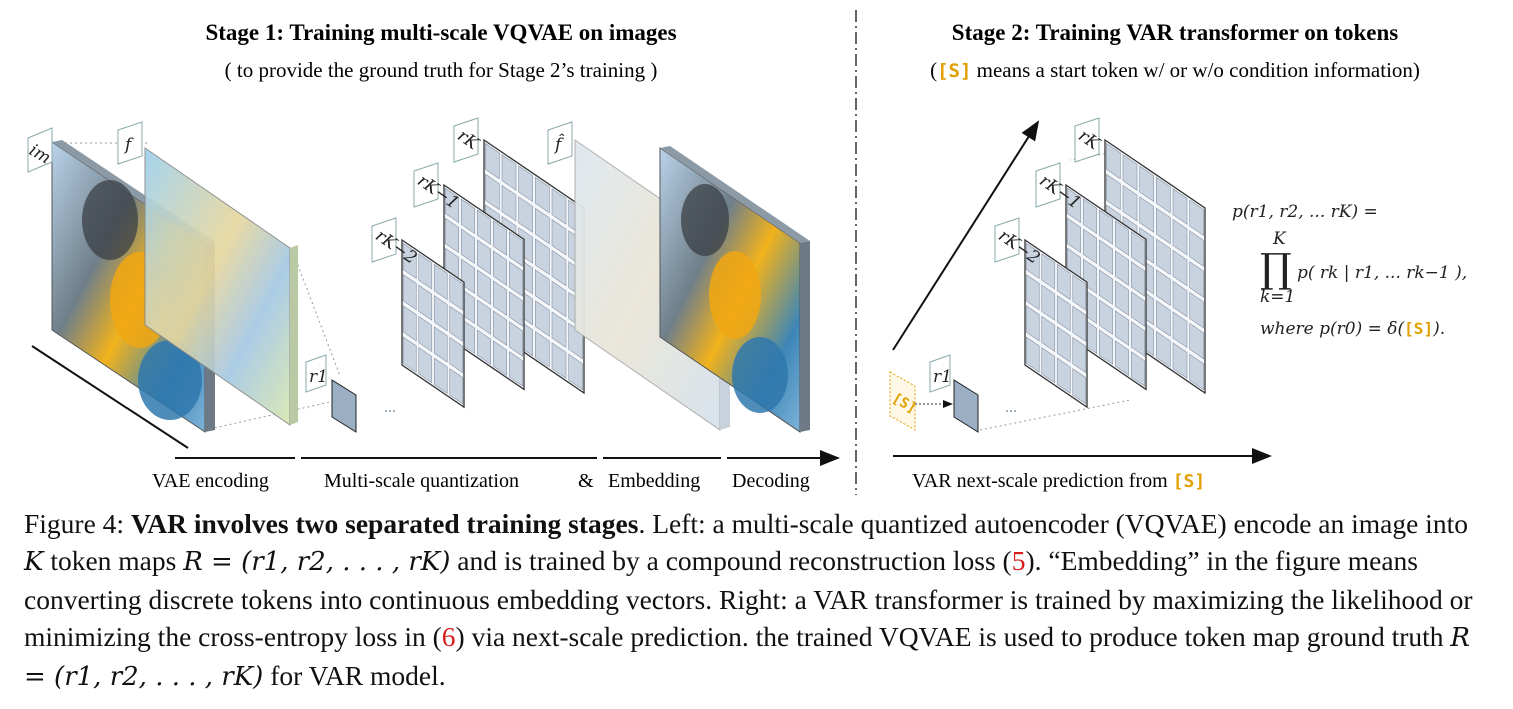 This screenshot has width=1513, height=709. What do you see at coordinates (1089, 140) in the screenshot?
I see `stage2-token-map-rK-label: rK` at bounding box center [1089, 140].